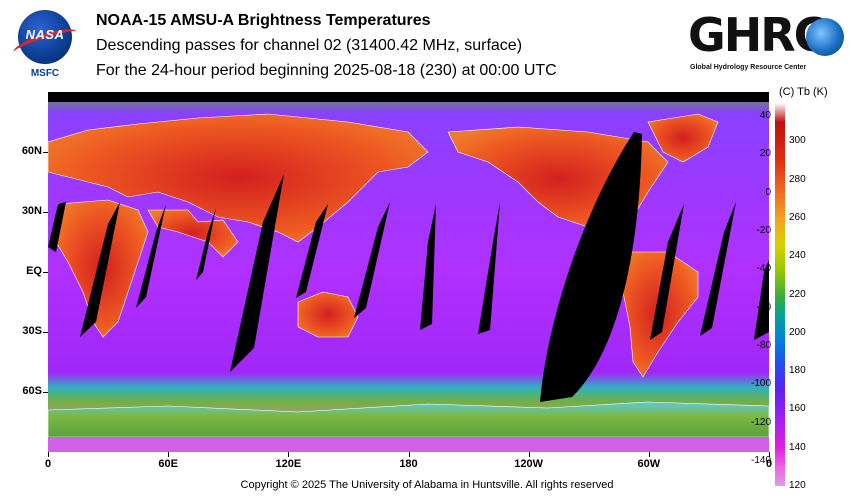  I want to click on longitude-label: 120W, so click(529, 464).